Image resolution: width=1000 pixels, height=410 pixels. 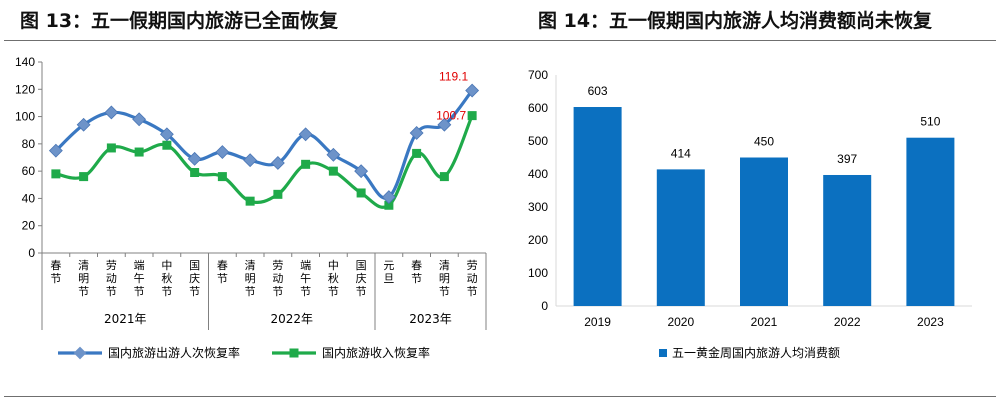 What do you see at coordinates (930, 322) in the screenshot?
I see `right-x-category-label: 2023` at bounding box center [930, 322].